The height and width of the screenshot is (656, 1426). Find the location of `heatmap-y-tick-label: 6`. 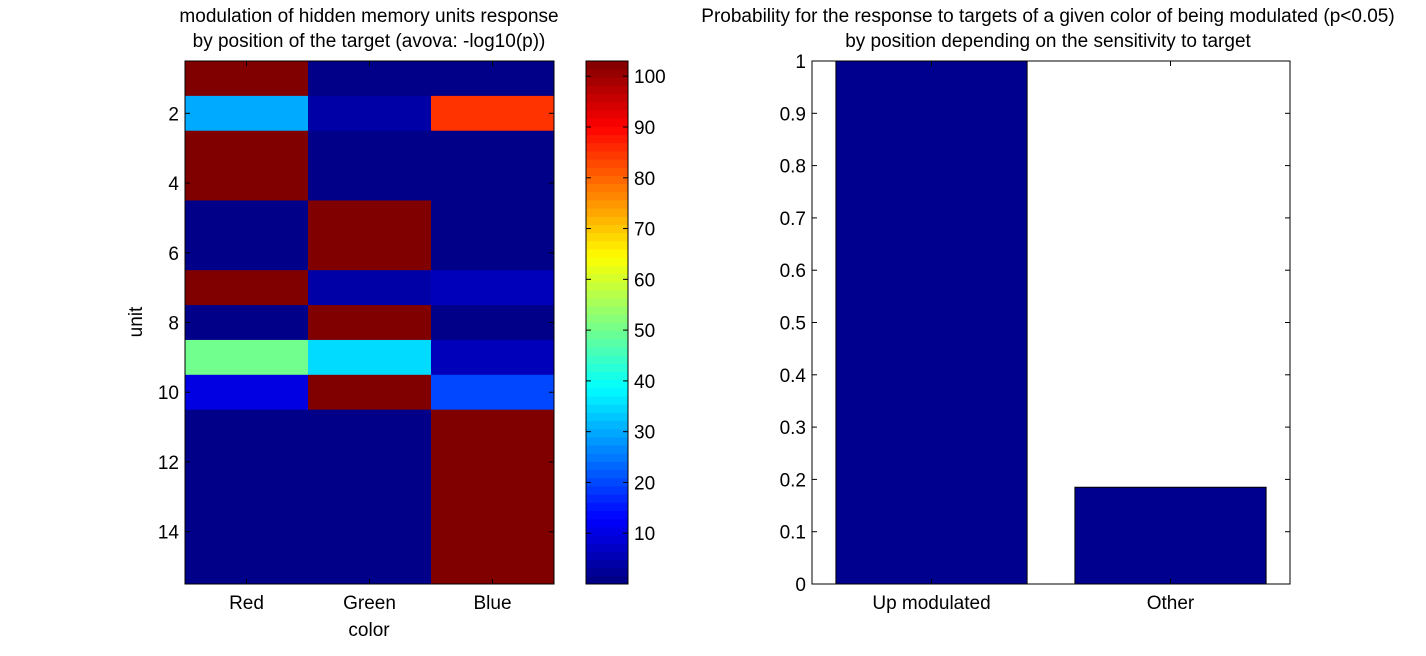

heatmap-y-tick-label: 6 is located at coordinates (173, 254).